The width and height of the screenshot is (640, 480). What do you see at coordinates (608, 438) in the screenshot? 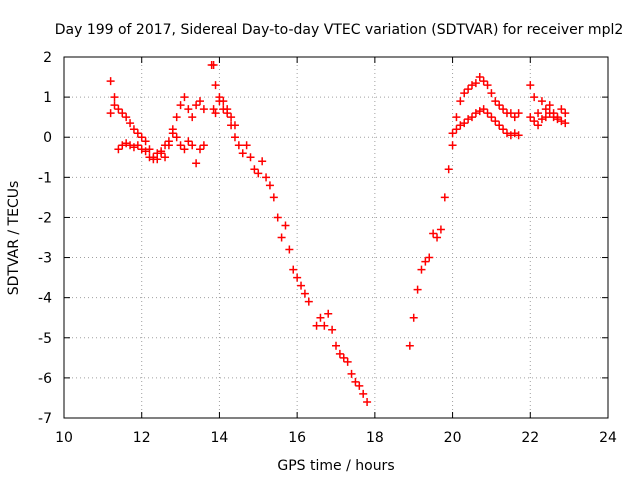
I see `x-tick-label: 24` at bounding box center [608, 438].